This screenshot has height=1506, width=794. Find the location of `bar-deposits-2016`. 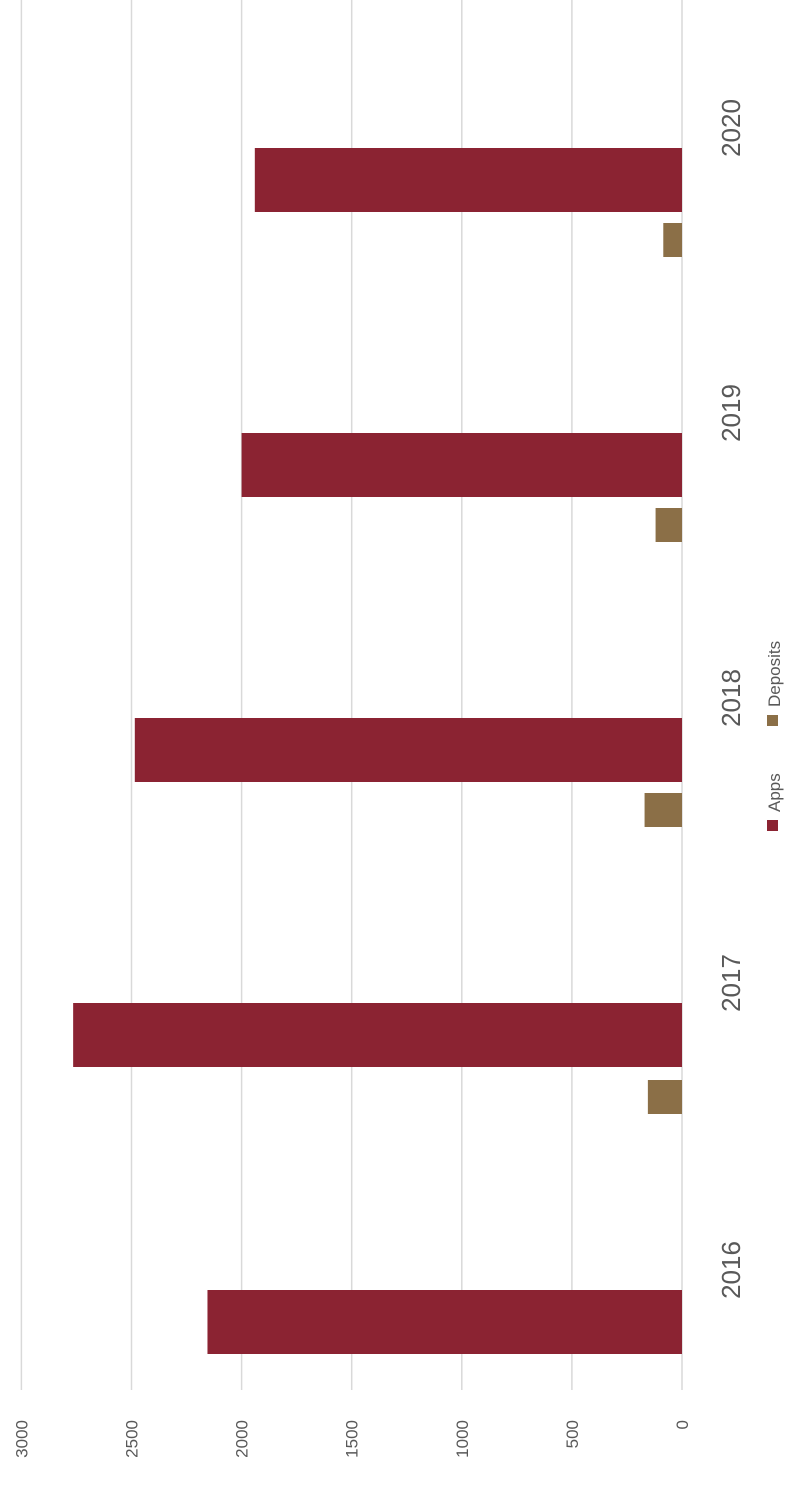

bar-deposits-2016 is located at coordinates (664, 1097).